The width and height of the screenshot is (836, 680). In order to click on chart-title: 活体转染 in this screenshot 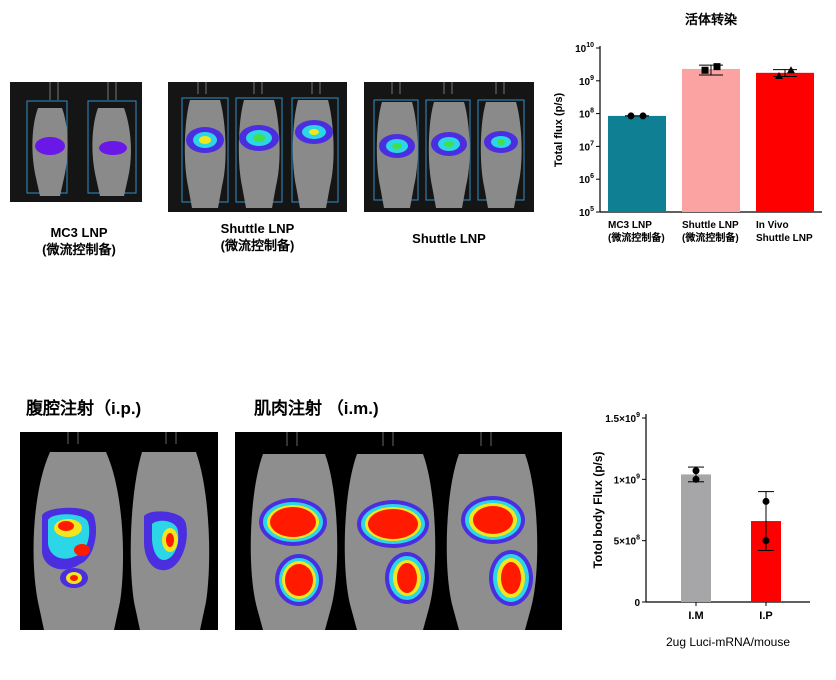, I will do `click(711, 19)`.